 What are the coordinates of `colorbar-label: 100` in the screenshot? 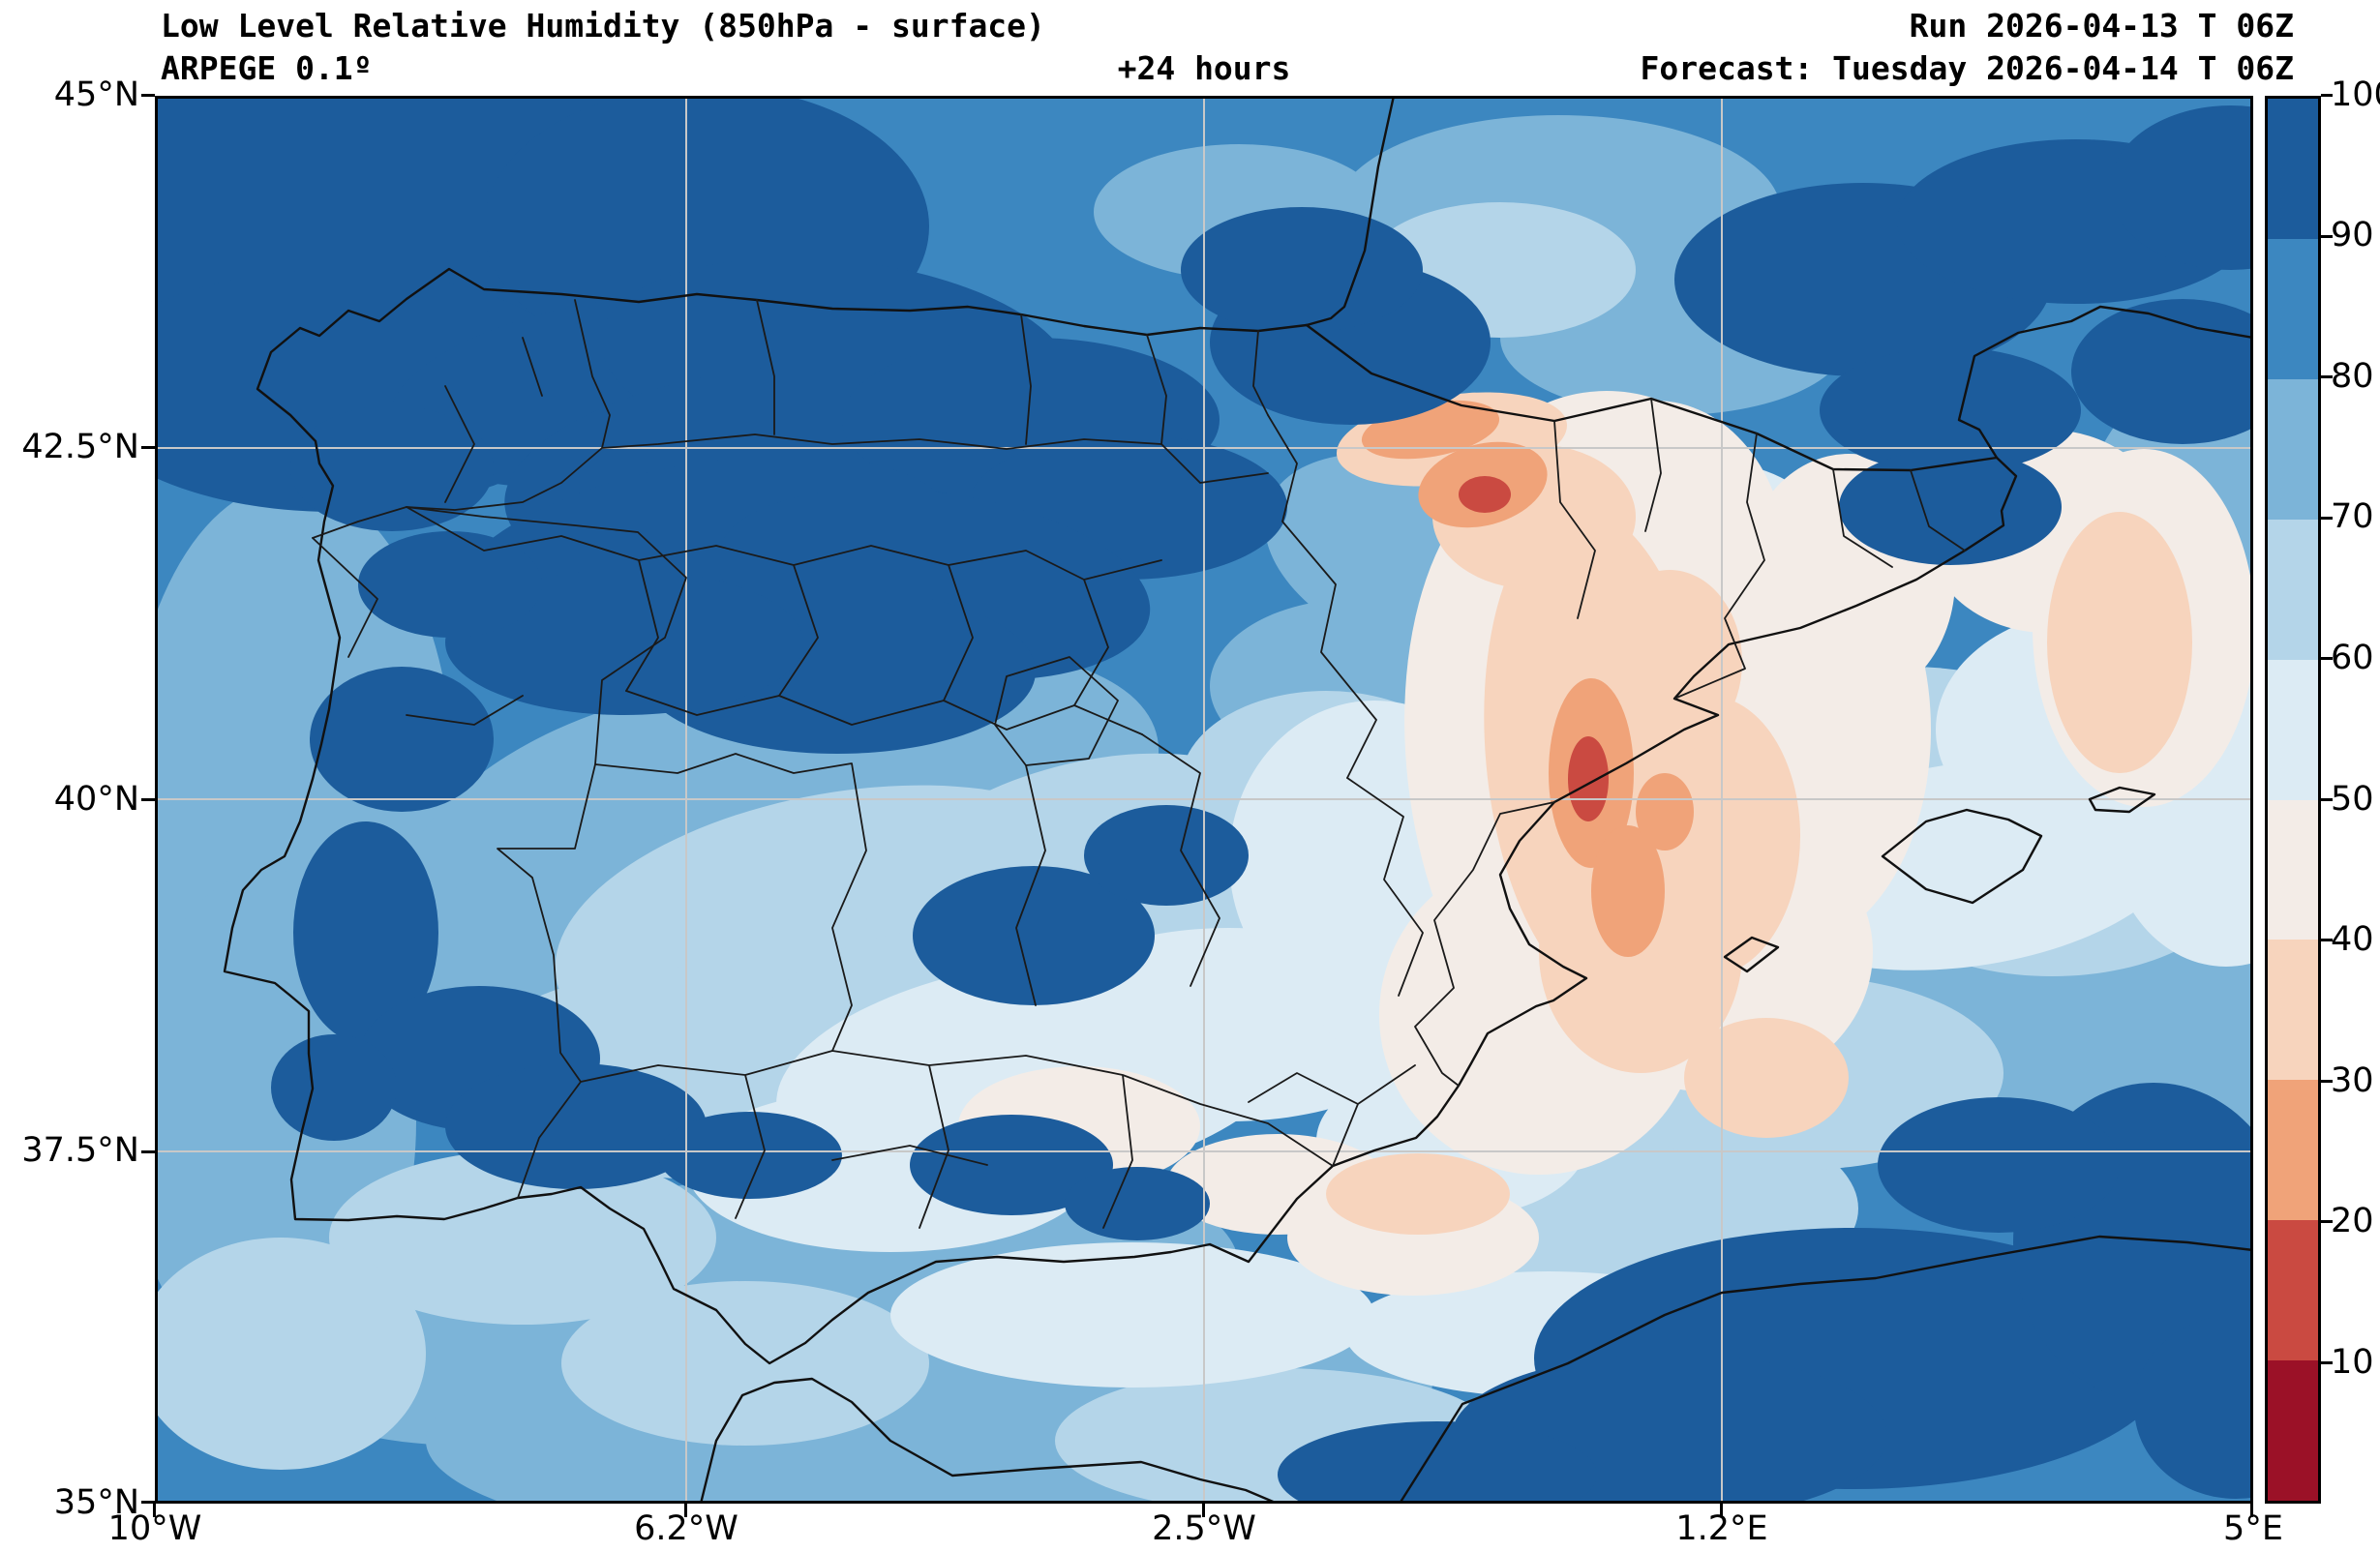 It's located at (2355, 95).